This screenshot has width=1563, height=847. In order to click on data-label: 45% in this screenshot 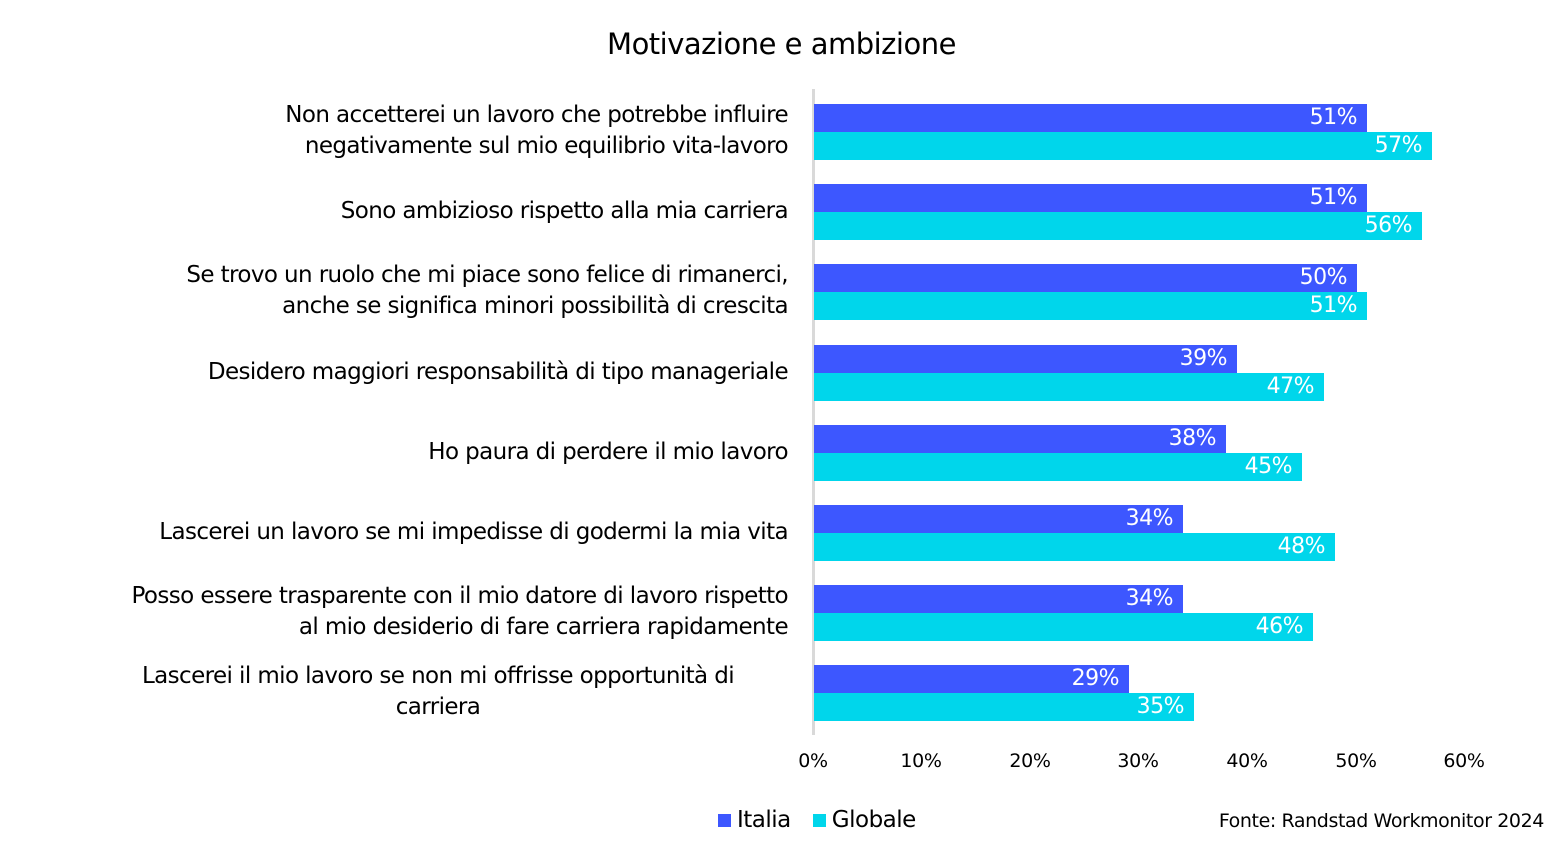, I will do `click(1268, 466)`.